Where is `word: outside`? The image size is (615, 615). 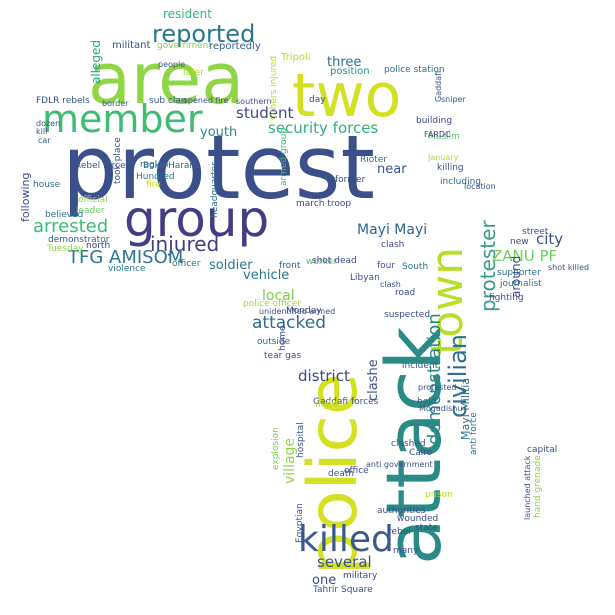
word: outside is located at coordinates (274, 342).